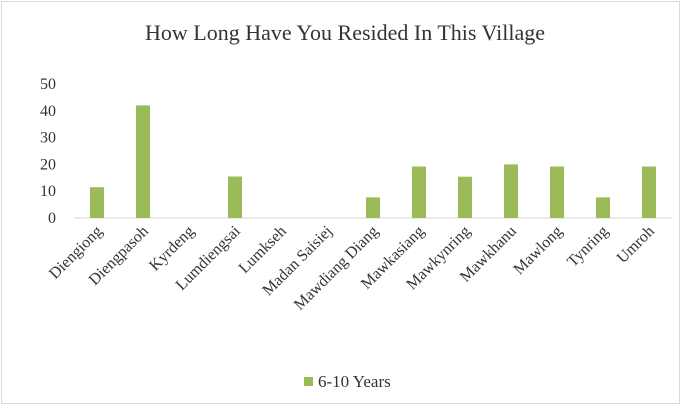 Image resolution: width=683 pixels, height=407 pixels. What do you see at coordinates (48, 84) in the screenshot?
I see `y-tick-label: 50` at bounding box center [48, 84].